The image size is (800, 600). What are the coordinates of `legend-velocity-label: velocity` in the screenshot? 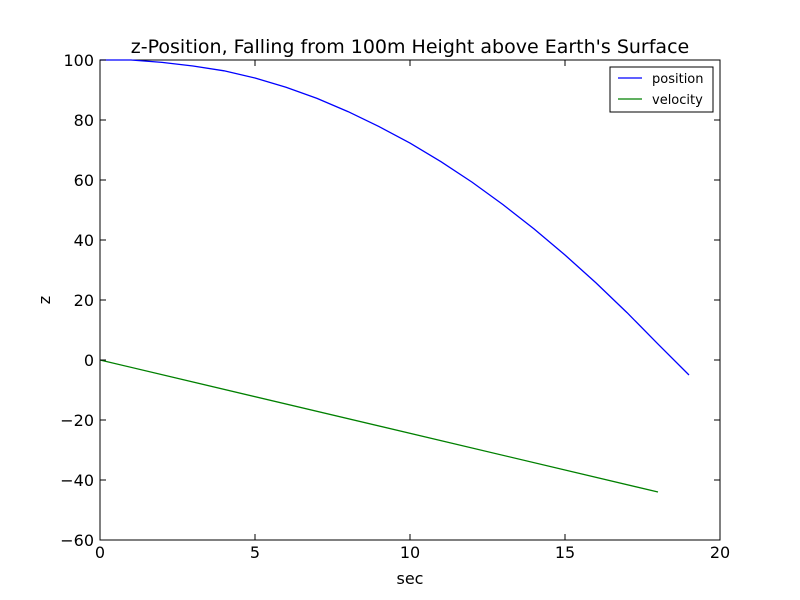 It's located at (677, 100).